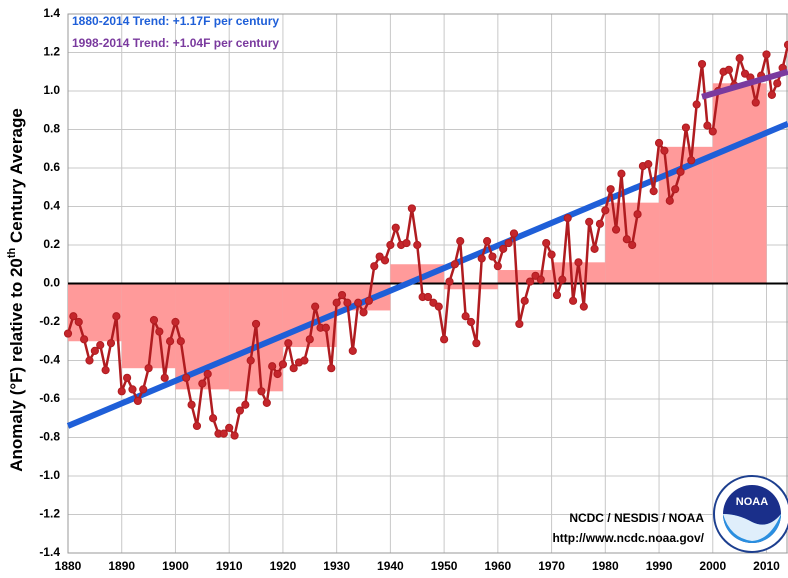 Image resolution: width=788 pixels, height=578 pixels. Describe the element at coordinates (628, 538) in the screenshot. I see `source-url: http://www.ncdc.noaa.gov/` at that location.